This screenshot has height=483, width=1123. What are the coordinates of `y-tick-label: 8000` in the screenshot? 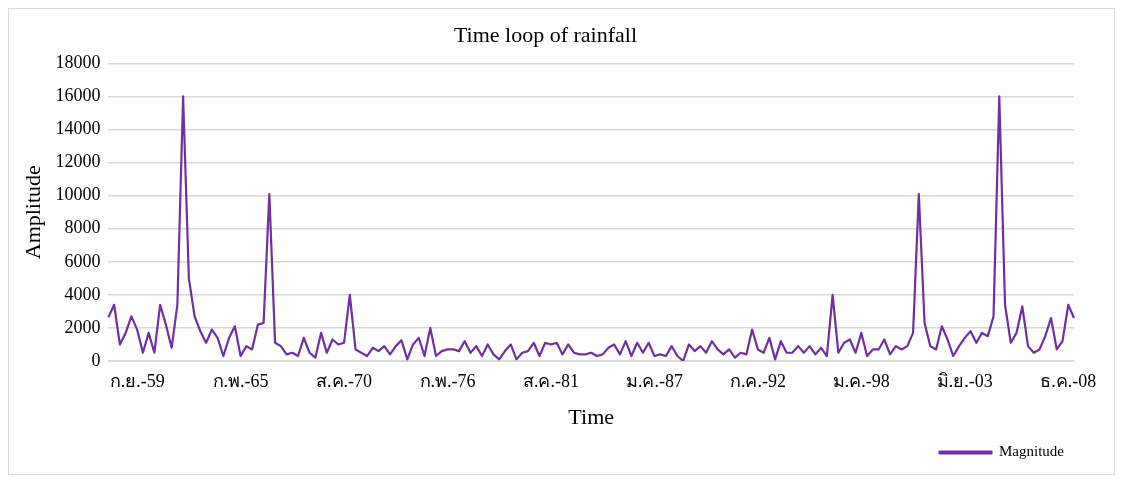 It's located at (82, 227).